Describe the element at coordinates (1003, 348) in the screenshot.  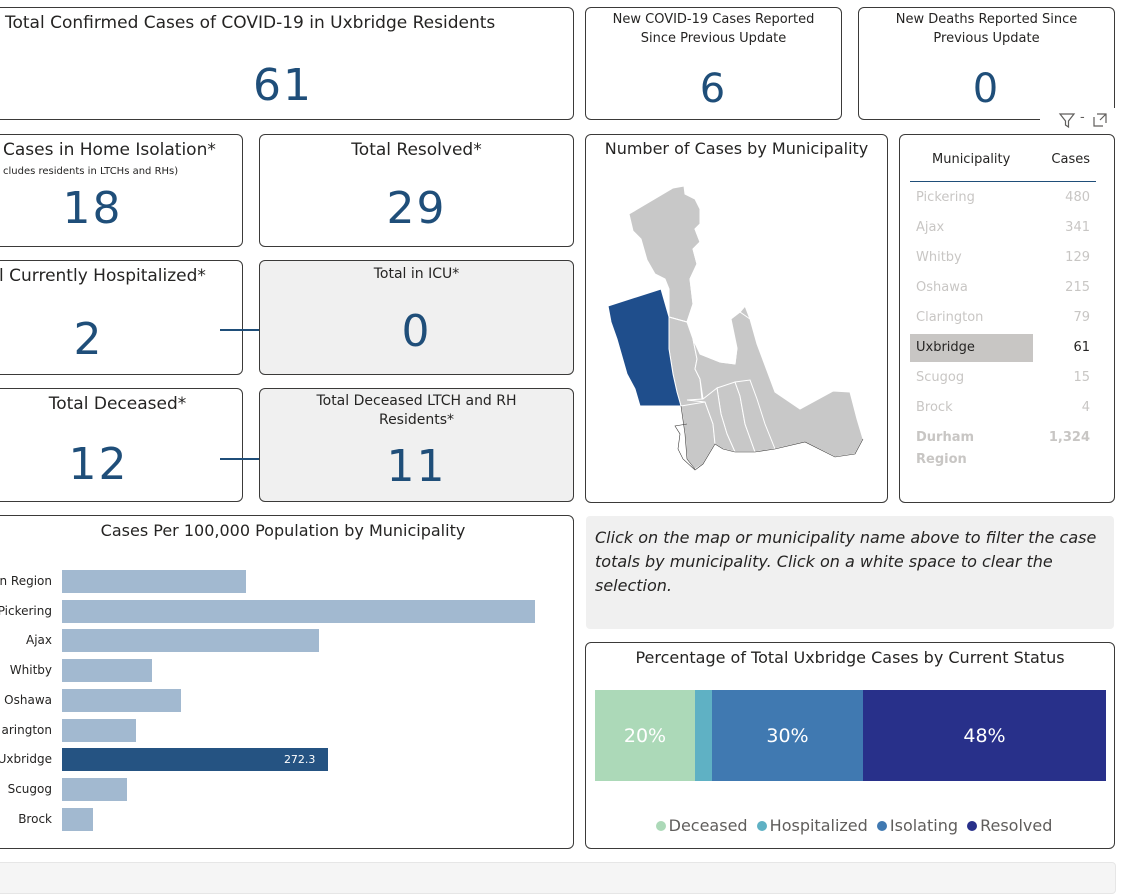
I see `table-row-selected: Uxbridge 61` at that location.